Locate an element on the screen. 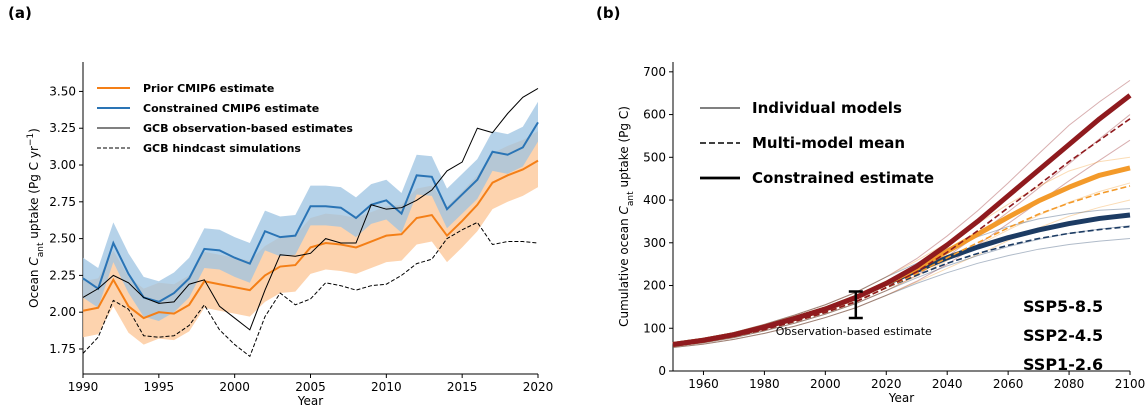  scenario-label: SSP5-8.5 is located at coordinates (1063, 306).